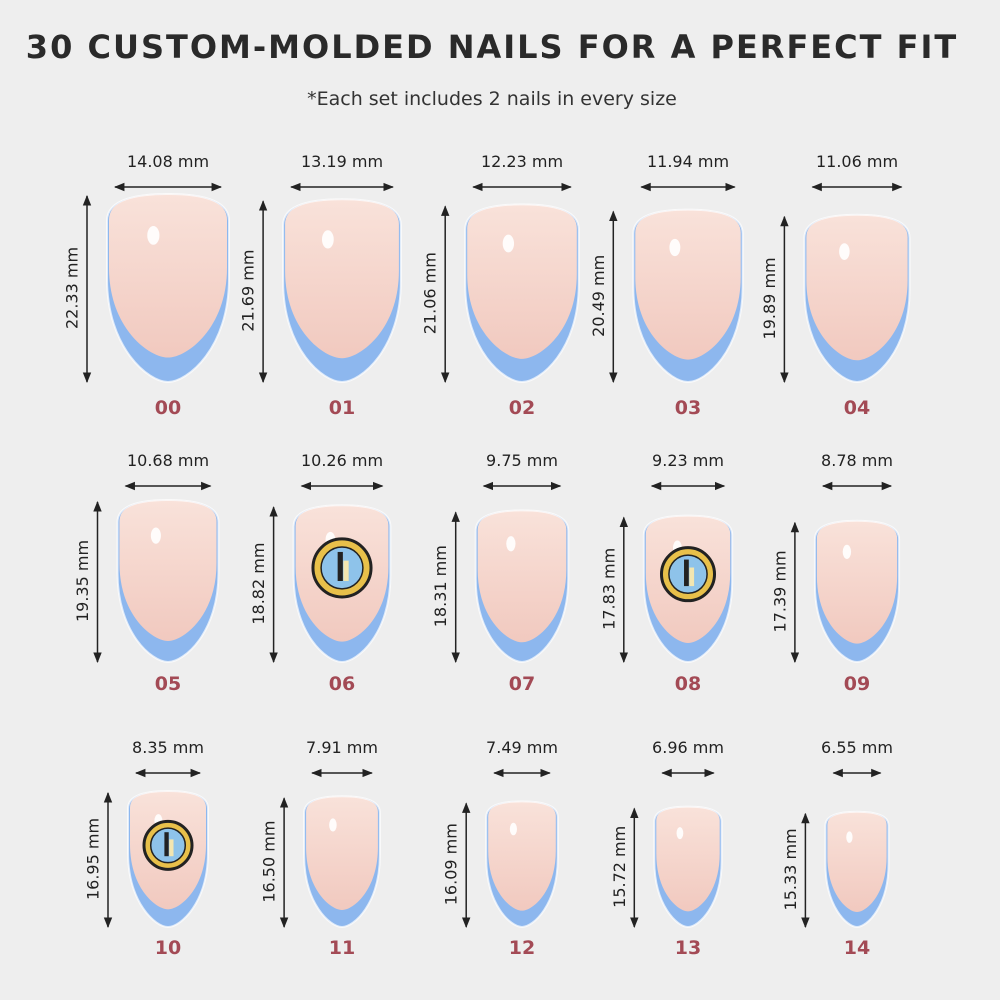 This screenshot has height=1000, width=1000. I want to click on width-label: 7.91 mm, so click(342, 747).